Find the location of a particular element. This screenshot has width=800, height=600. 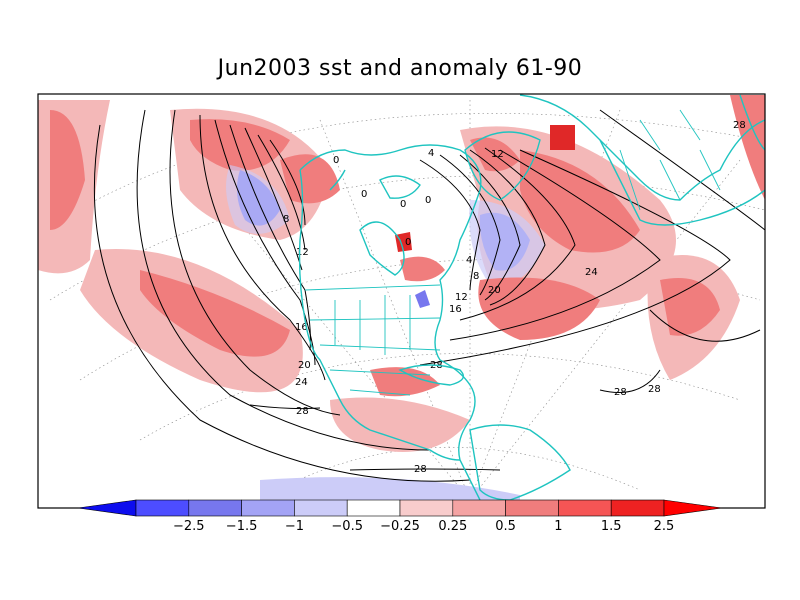

map-title: Jun2003 sst and anomaly 61-90 is located at coordinates (400, 68).